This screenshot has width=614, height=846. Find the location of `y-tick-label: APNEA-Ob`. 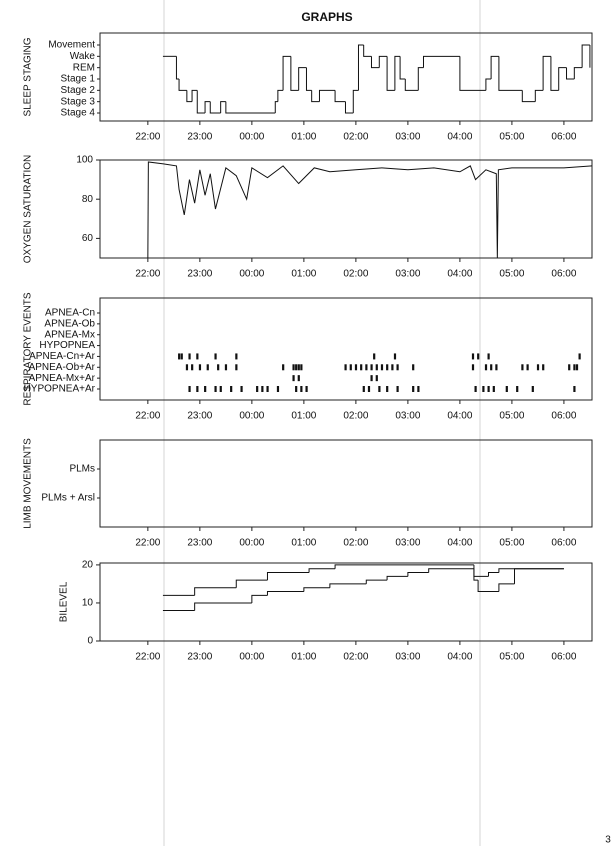

y-tick-label: APNEA-Ob is located at coordinates (69, 323).